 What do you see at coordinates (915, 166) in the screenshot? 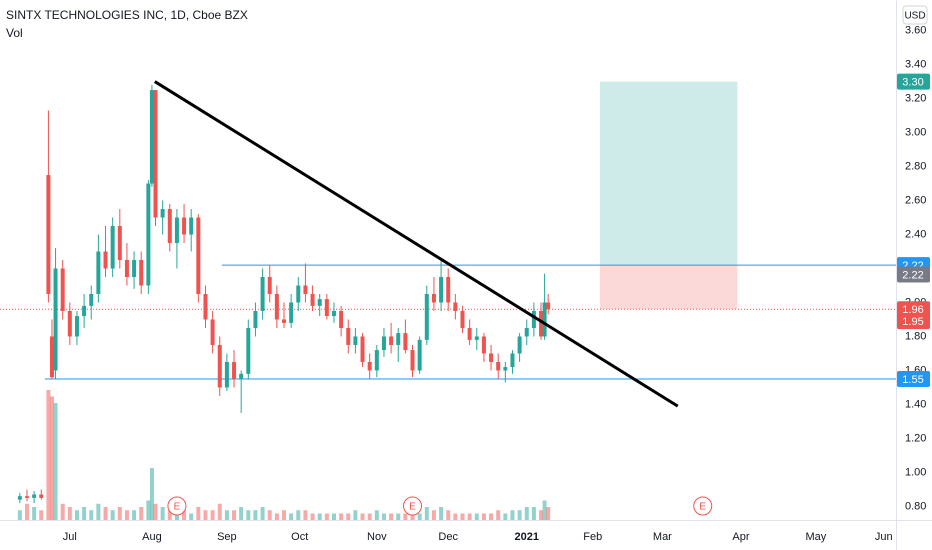
I see `y-tick-label: 2.80` at bounding box center [915, 166].